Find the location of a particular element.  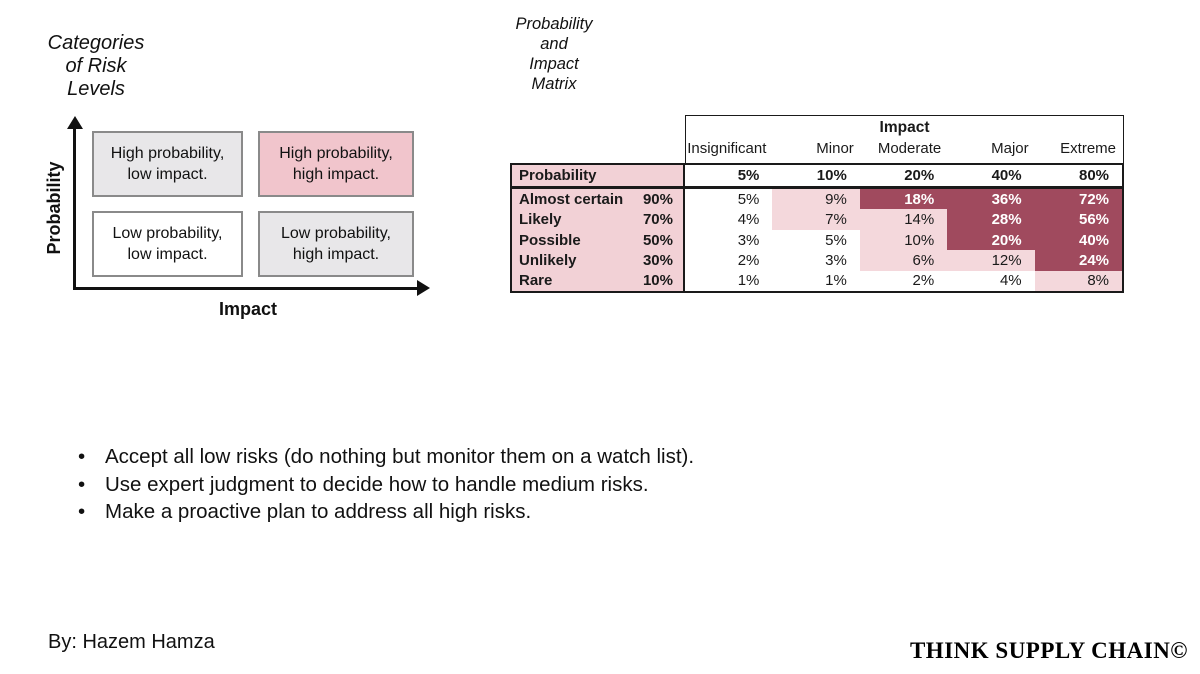

quadrant-title-line: of Risk is located at coordinates (96, 66).